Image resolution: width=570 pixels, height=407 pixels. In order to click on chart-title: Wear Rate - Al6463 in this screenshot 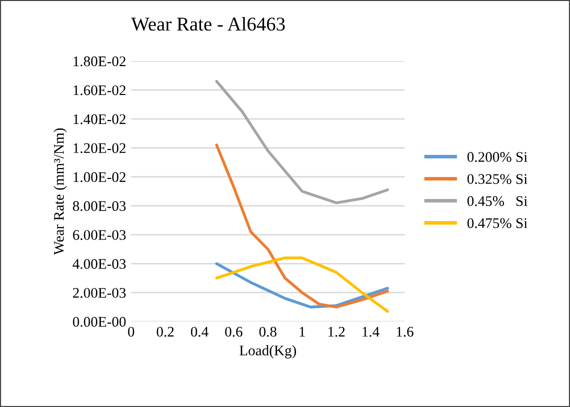, I will do `click(208, 24)`.